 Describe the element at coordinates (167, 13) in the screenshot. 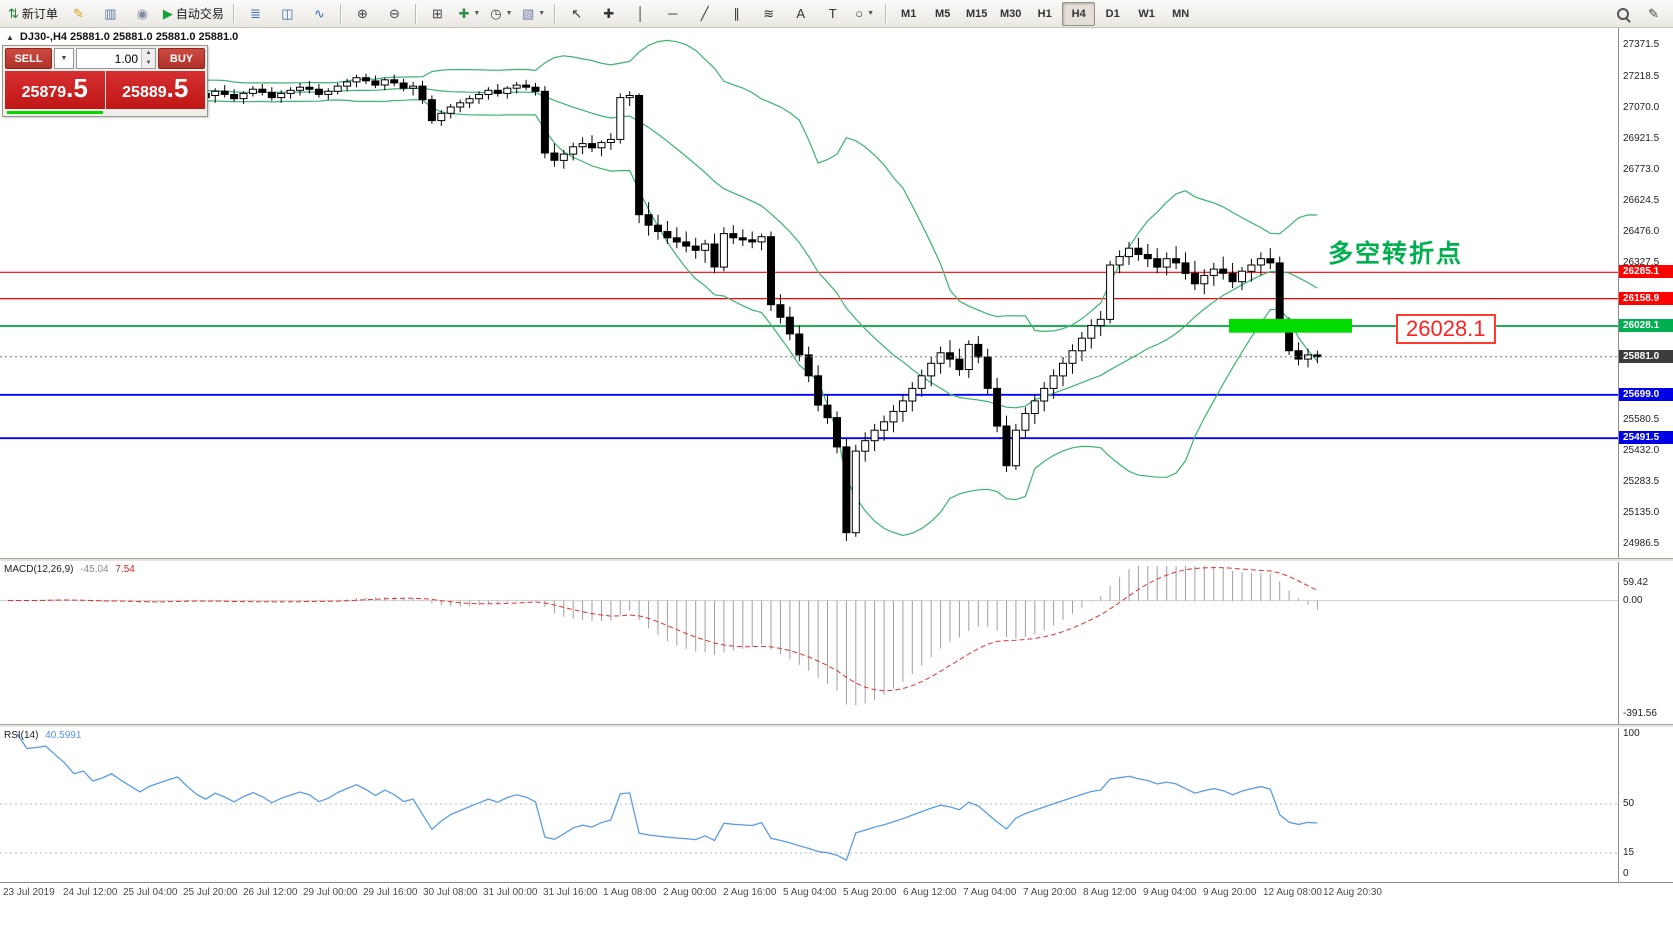

I see `autotrading-play-icon: ▶` at that location.